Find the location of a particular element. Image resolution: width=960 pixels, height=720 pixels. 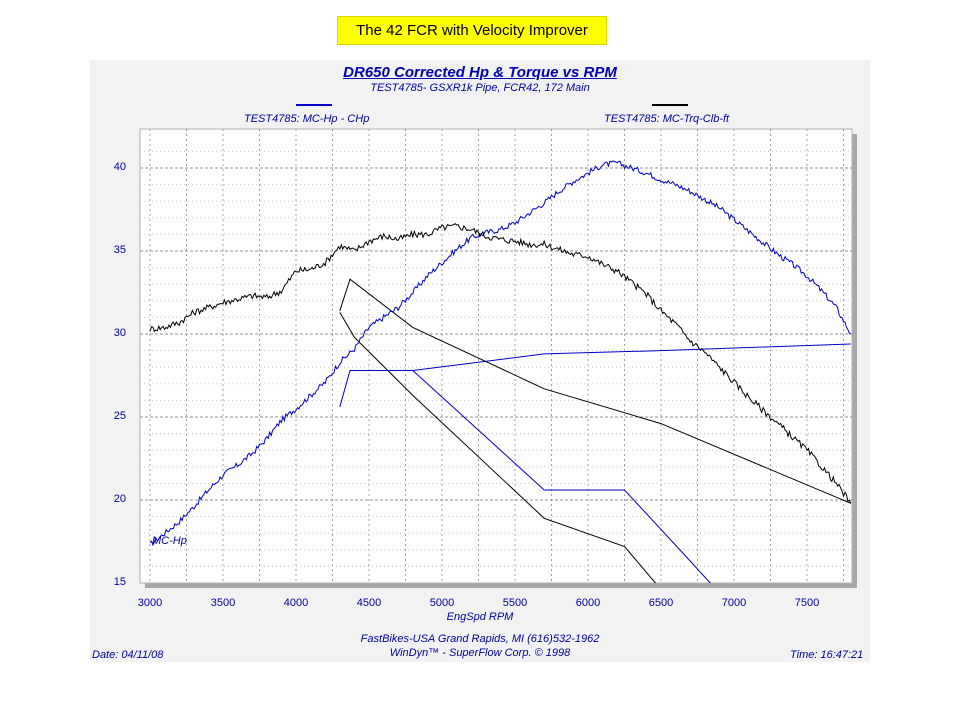

chart-banner: The 42 FCR with Velocity Improver is located at coordinates (472, 30).